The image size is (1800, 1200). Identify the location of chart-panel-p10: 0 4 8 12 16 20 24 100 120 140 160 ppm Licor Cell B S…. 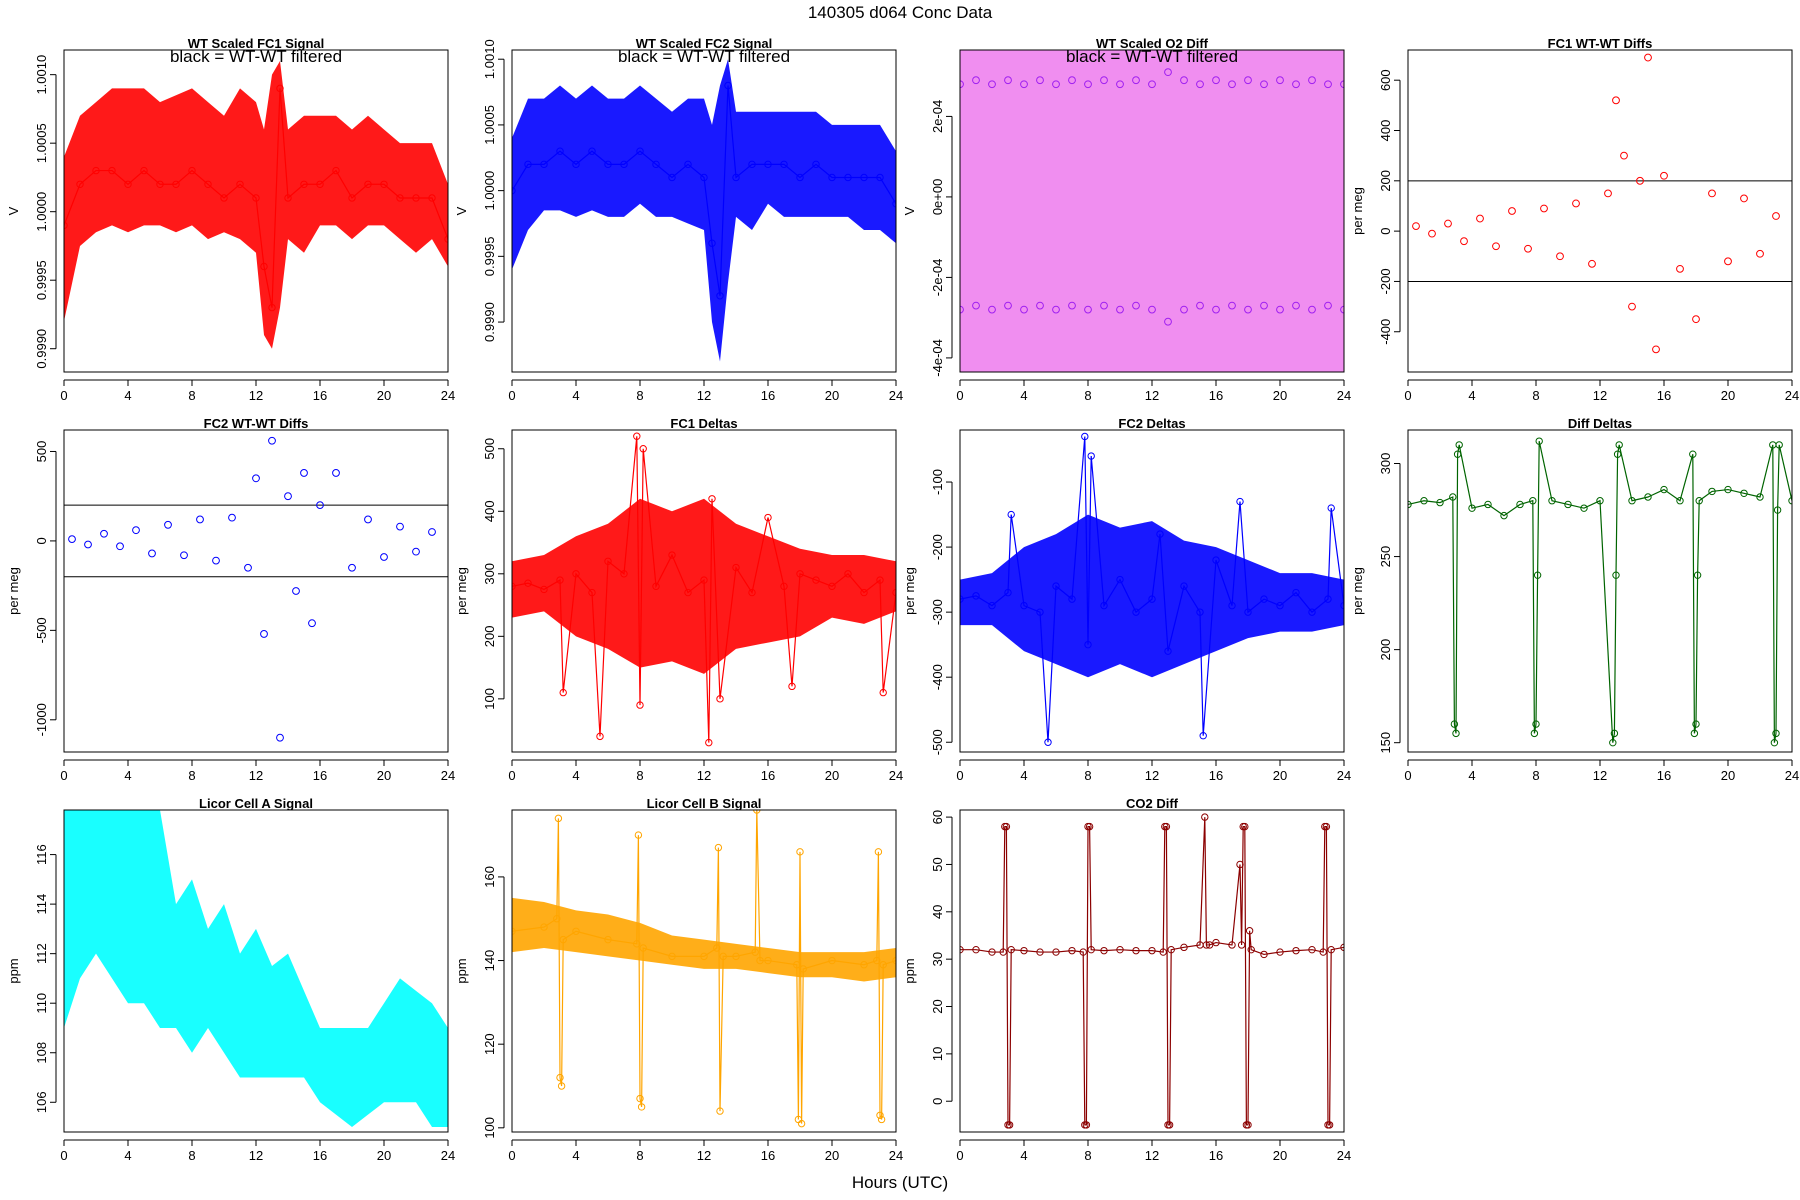
(678, 979).